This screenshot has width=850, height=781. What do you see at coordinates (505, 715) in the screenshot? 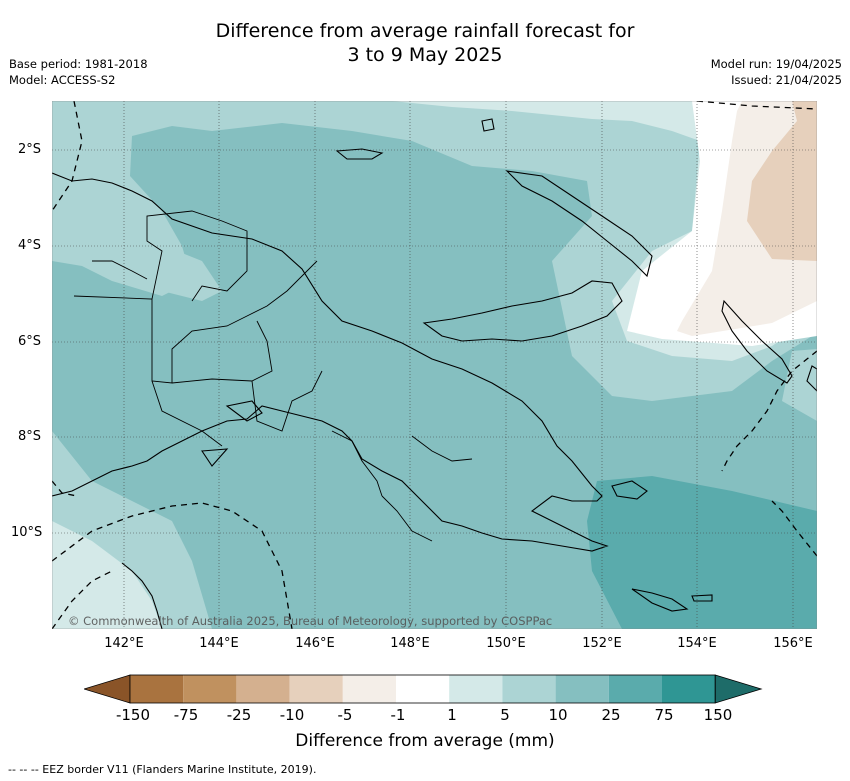
I see `cb-tick: 5` at bounding box center [505, 715].